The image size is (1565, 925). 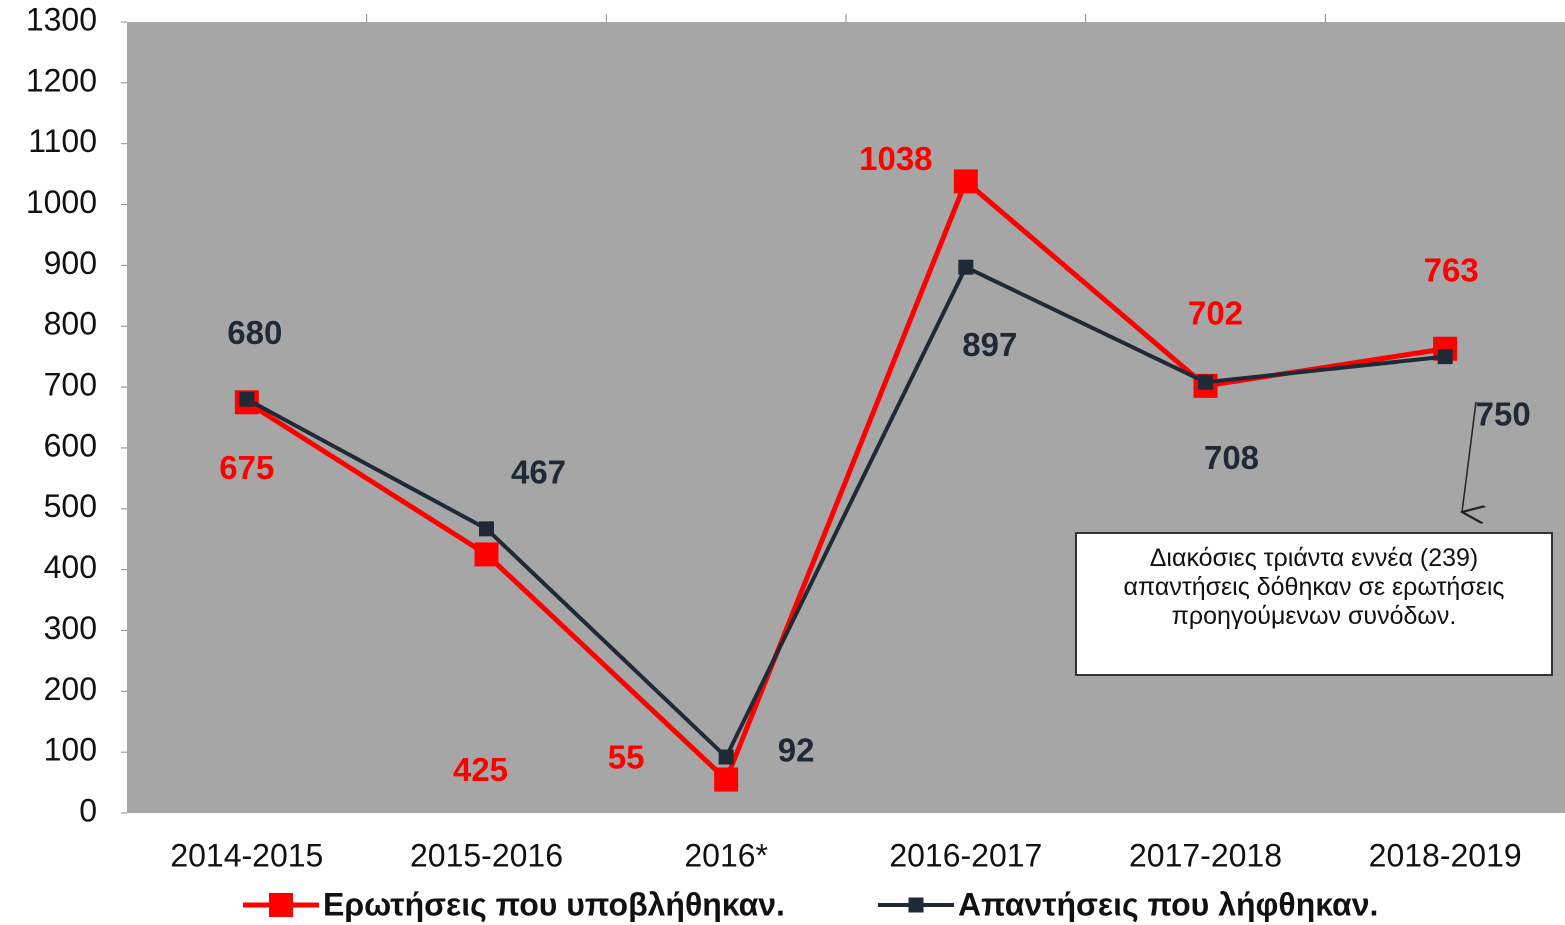 What do you see at coordinates (70, 689) in the screenshot?
I see `y-tick-label: 200` at bounding box center [70, 689].